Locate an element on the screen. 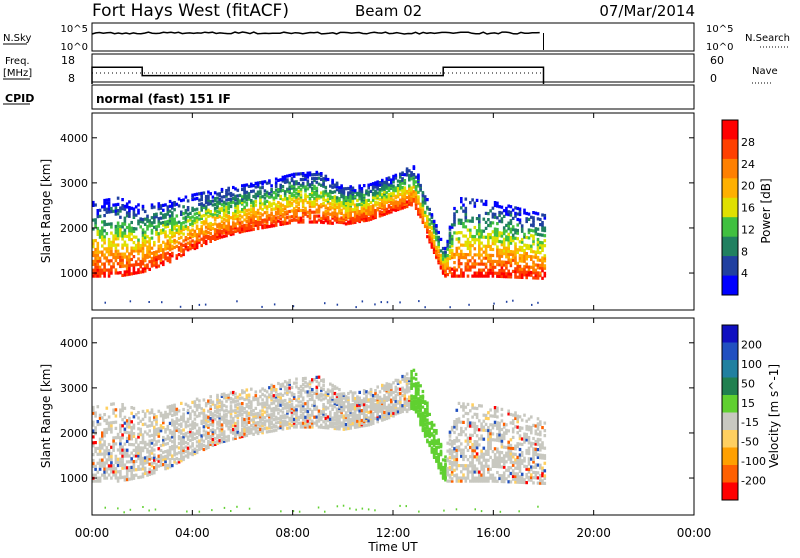 Image resolution: width=800 pixels, height=558 pixels. cpid-value: normal (fast) 151 IF is located at coordinates (163, 99).